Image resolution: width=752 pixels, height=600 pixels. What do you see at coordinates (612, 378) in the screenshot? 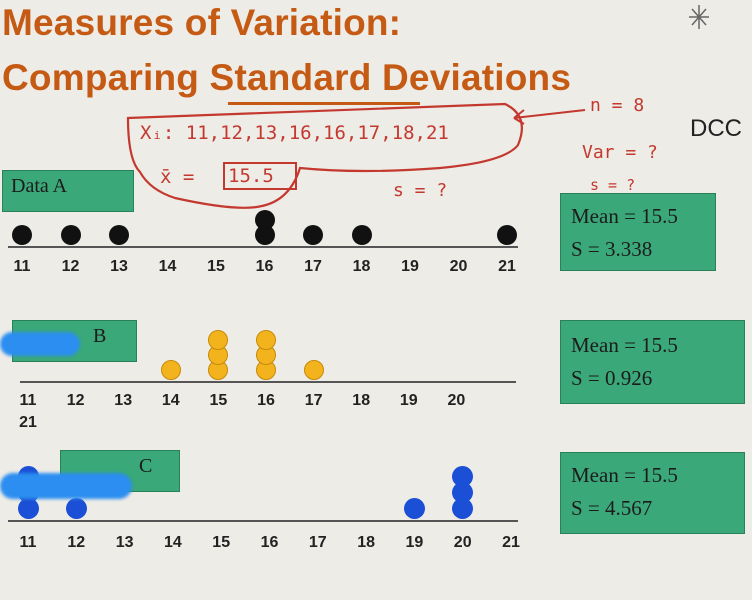
I see `sd-b: S = 0.926` at bounding box center [612, 378].